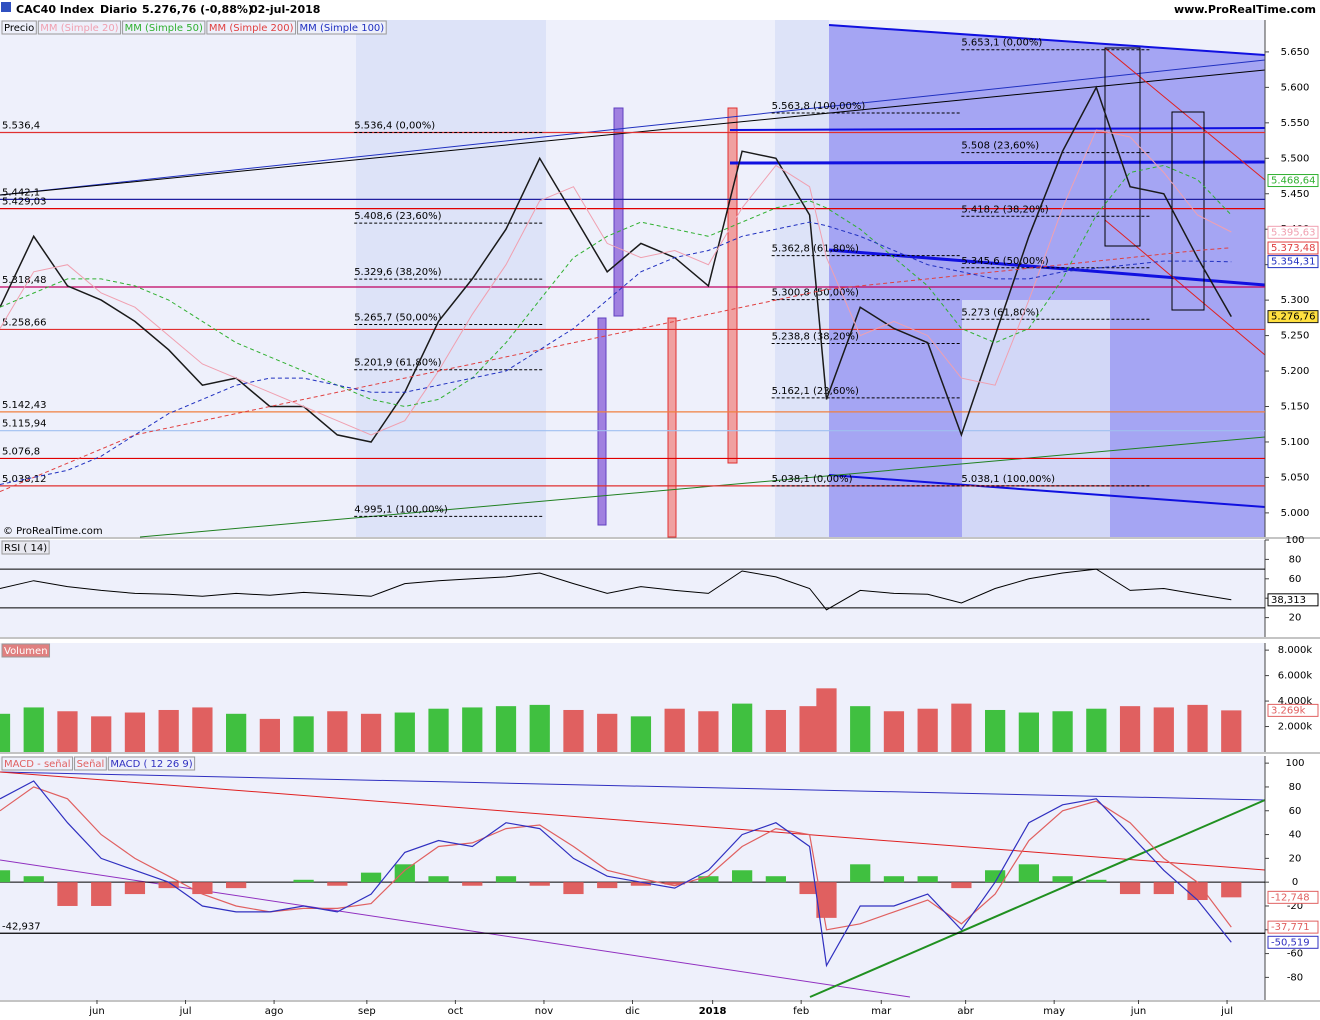  Describe the element at coordinates (1295, 442) in the screenshot. I see `y-tick-label: 5.100` at that location.